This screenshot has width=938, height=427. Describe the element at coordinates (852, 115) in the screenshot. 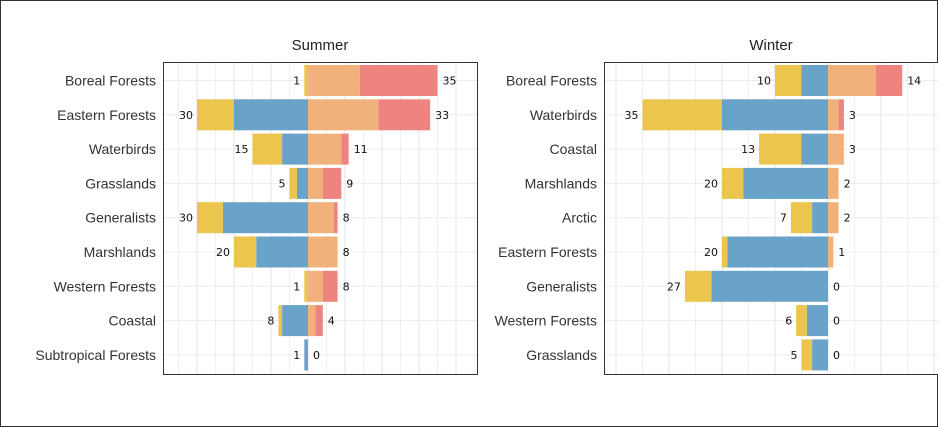

I see `data-label-right-waterbirds: 3` at that location.